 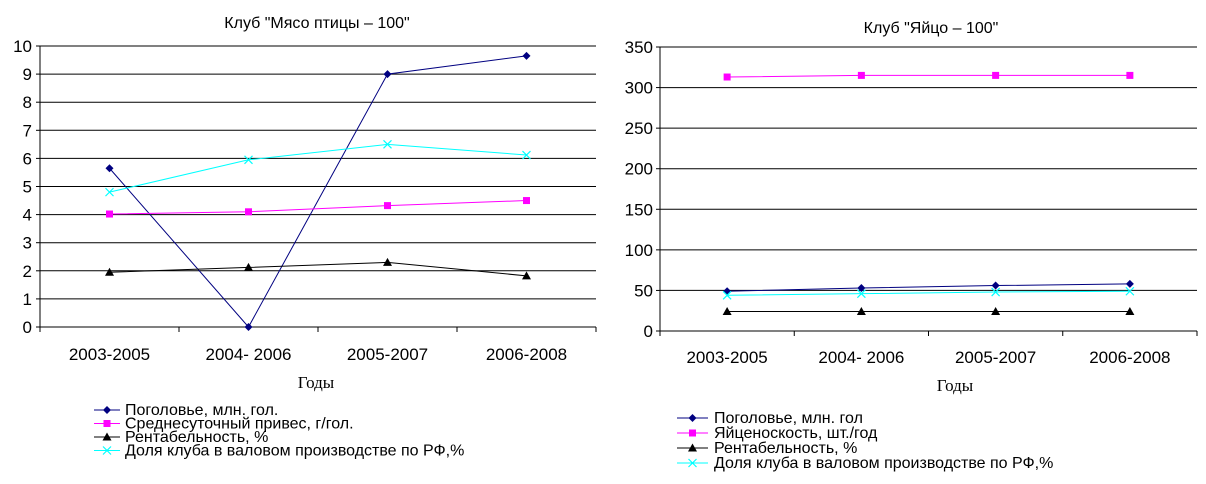 What do you see at coordinates (201, 410) in the screenshot?
I see `legend-label: Поголовье, млн. гол.` at bounding box center [201, 410].